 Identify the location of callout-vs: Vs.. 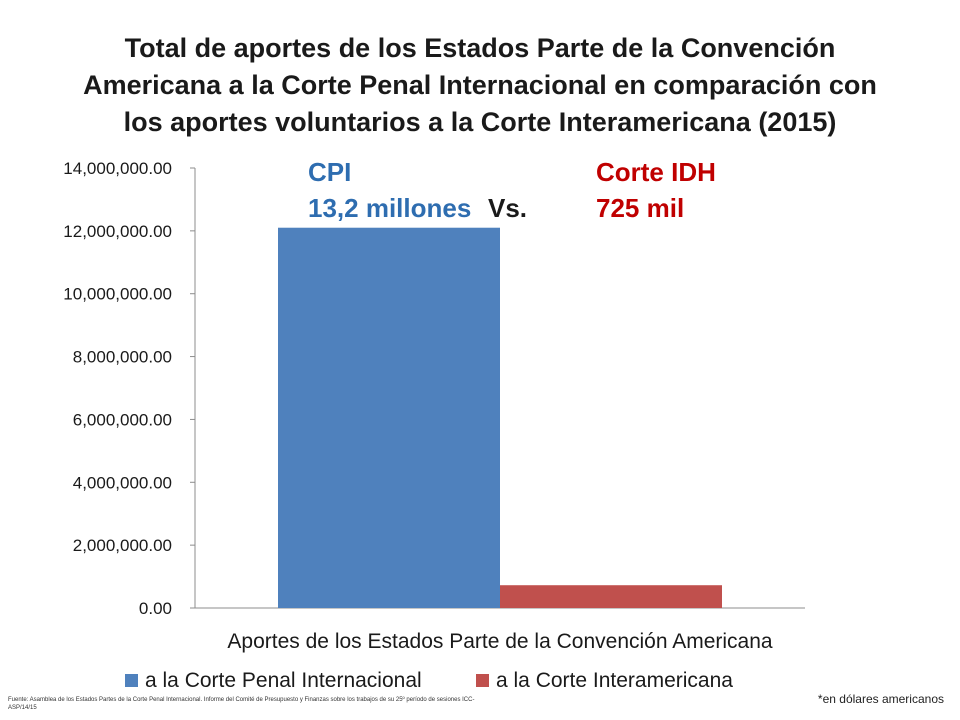
(508, 208).